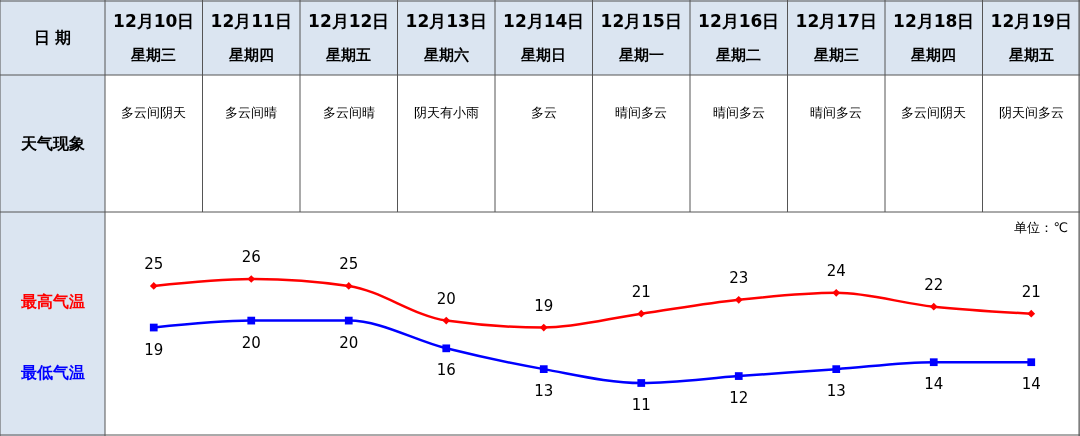 The image size is (1080, 436). Describe the element at coordinates (640, 55) in the screenshot. I see `text: 星期一` at that location.